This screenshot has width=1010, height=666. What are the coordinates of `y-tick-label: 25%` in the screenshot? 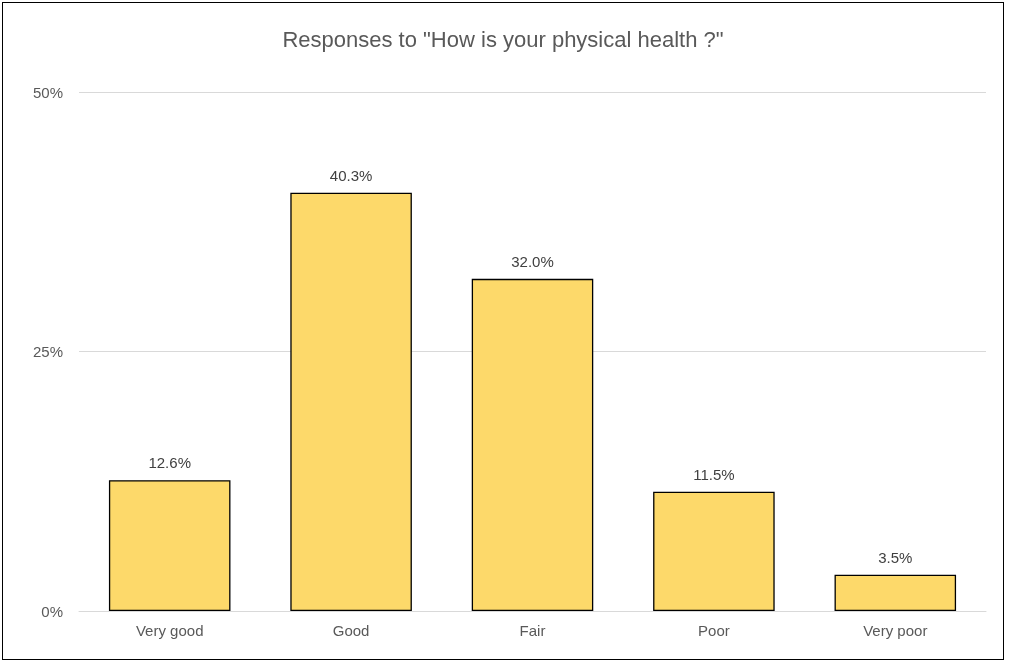 It's located at (47, 351).